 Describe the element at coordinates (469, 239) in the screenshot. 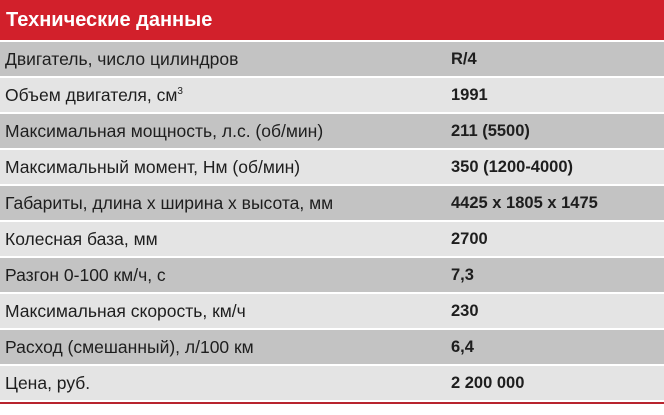

I see `spec-value: 2700` at that location.